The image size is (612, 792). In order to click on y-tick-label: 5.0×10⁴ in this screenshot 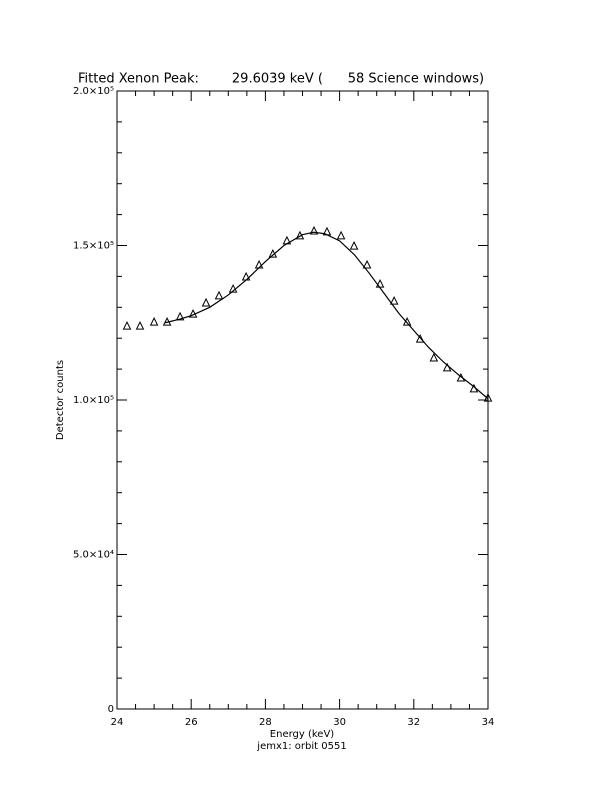, I will do `click(93, 555)`.